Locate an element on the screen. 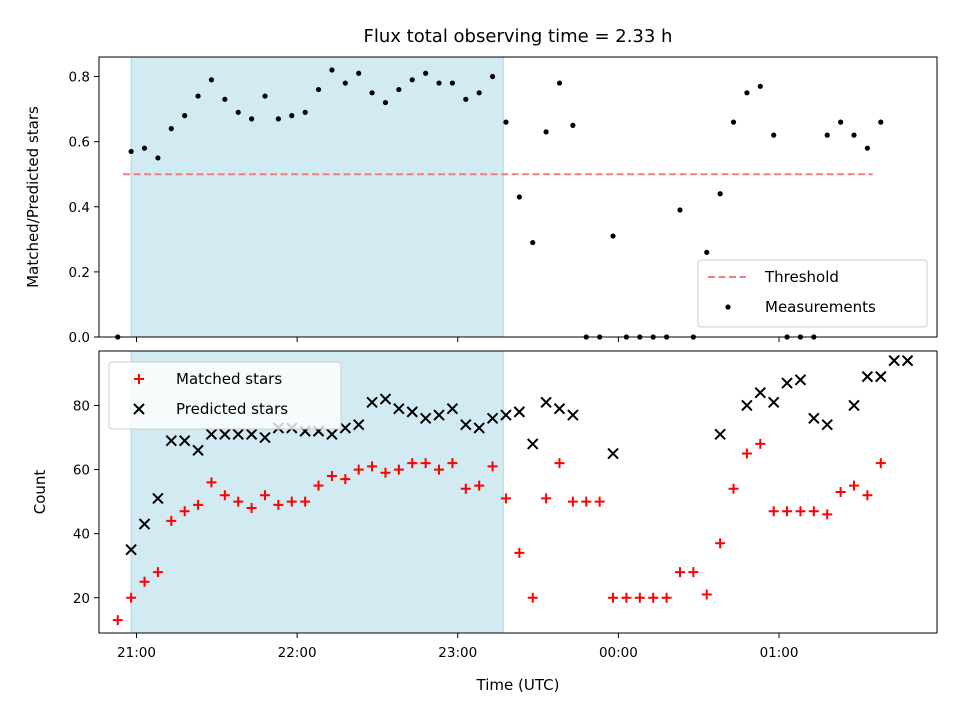  top-y-tick-label: 0.6 is located at coordinates (79, 143).